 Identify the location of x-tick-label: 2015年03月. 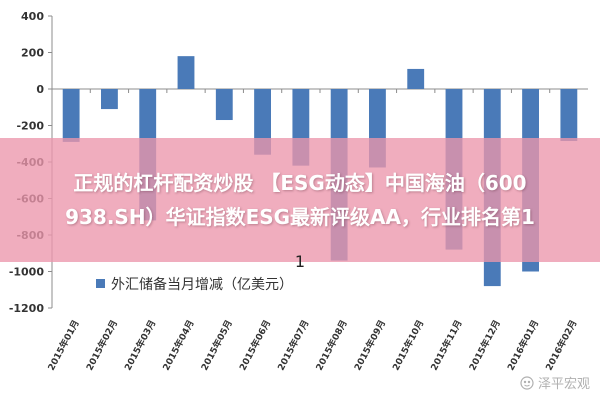
(140, 345).